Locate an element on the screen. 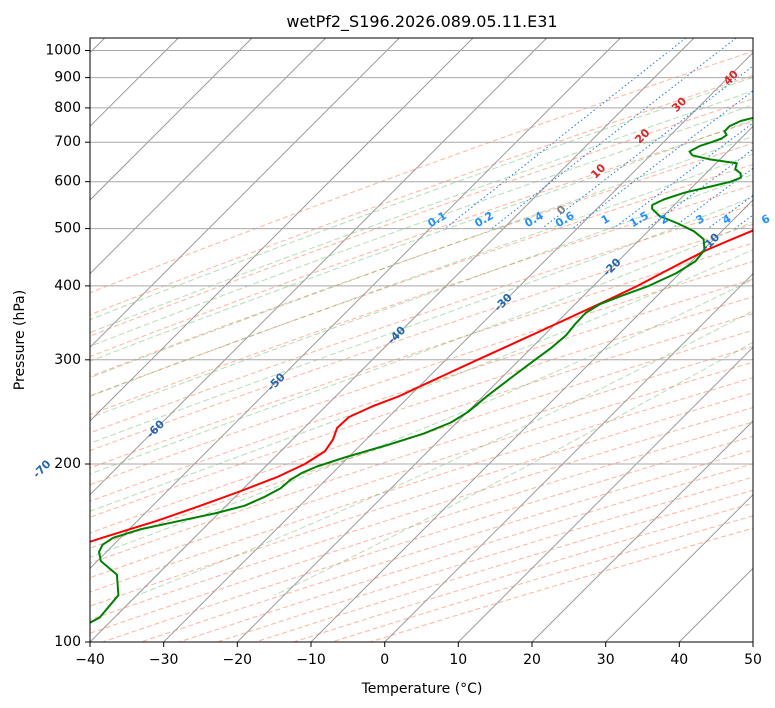 The image size is (775, 708). x-tick-label: −30 is located at coordinates (164, 660).